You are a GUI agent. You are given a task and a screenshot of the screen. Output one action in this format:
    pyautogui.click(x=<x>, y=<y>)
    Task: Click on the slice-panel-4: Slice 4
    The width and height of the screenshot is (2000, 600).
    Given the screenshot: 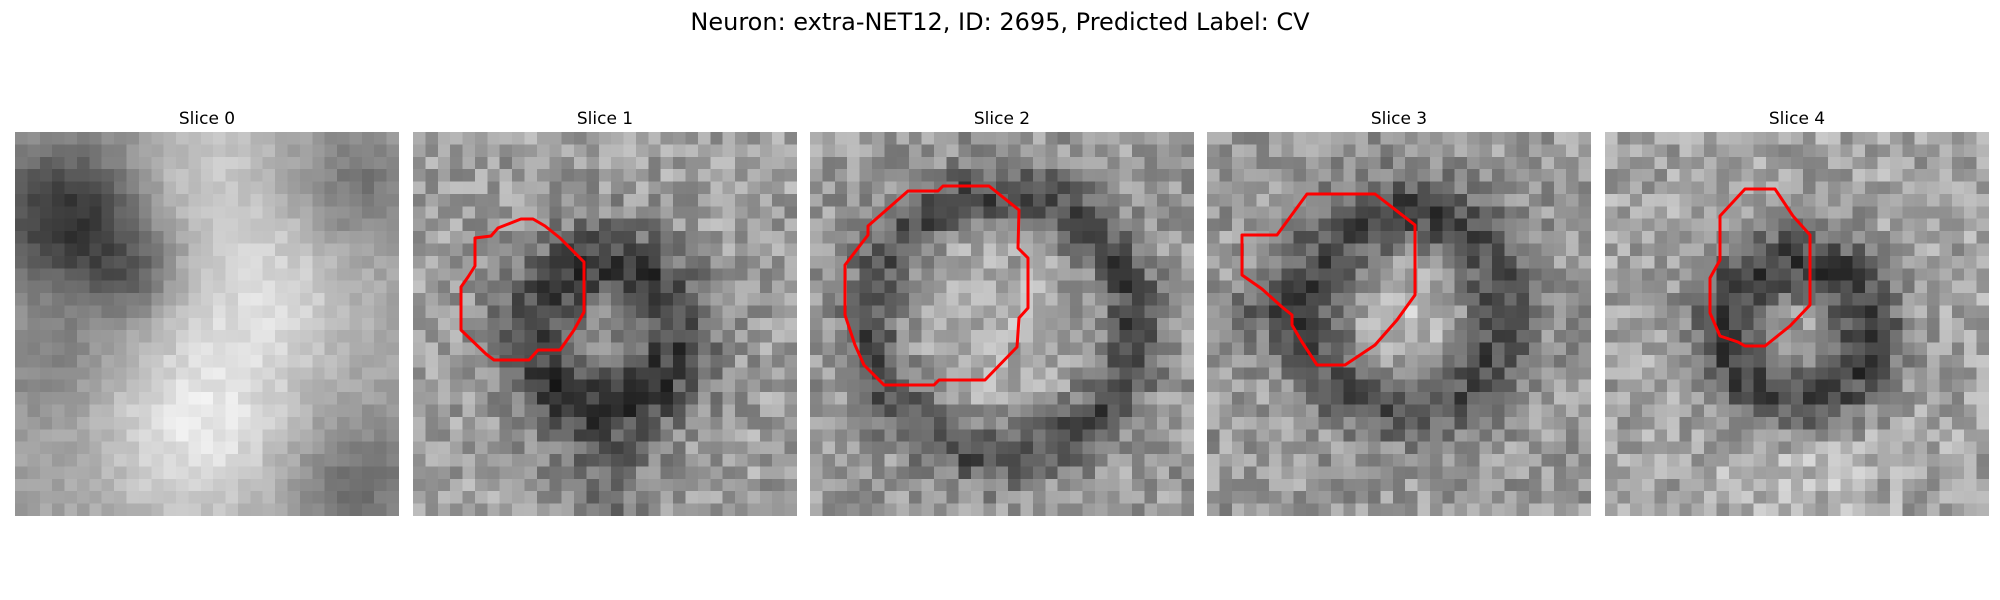 What is the action you would take?
    pyautogui.click(x=1797, y=311)
    